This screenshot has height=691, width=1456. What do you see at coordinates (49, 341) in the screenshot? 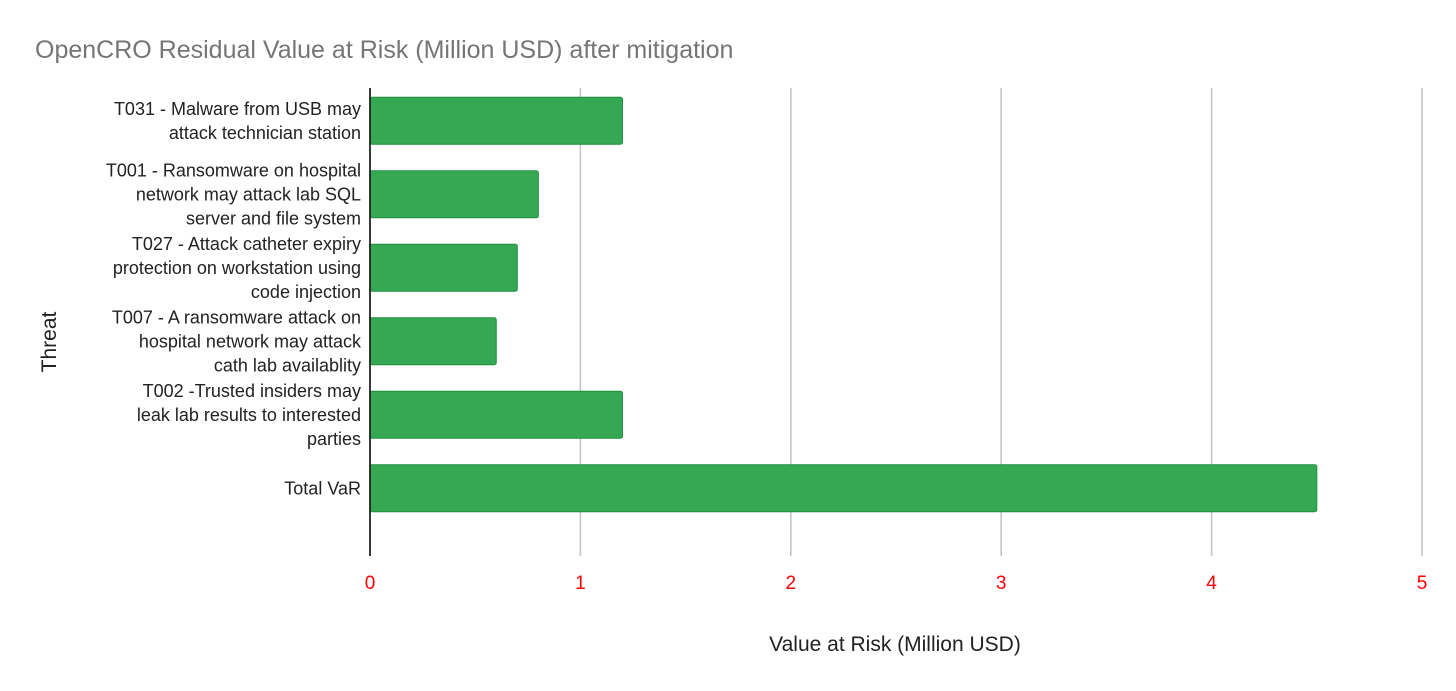
I see `y-axis-title: Threat` at bounding box center [49, 341].